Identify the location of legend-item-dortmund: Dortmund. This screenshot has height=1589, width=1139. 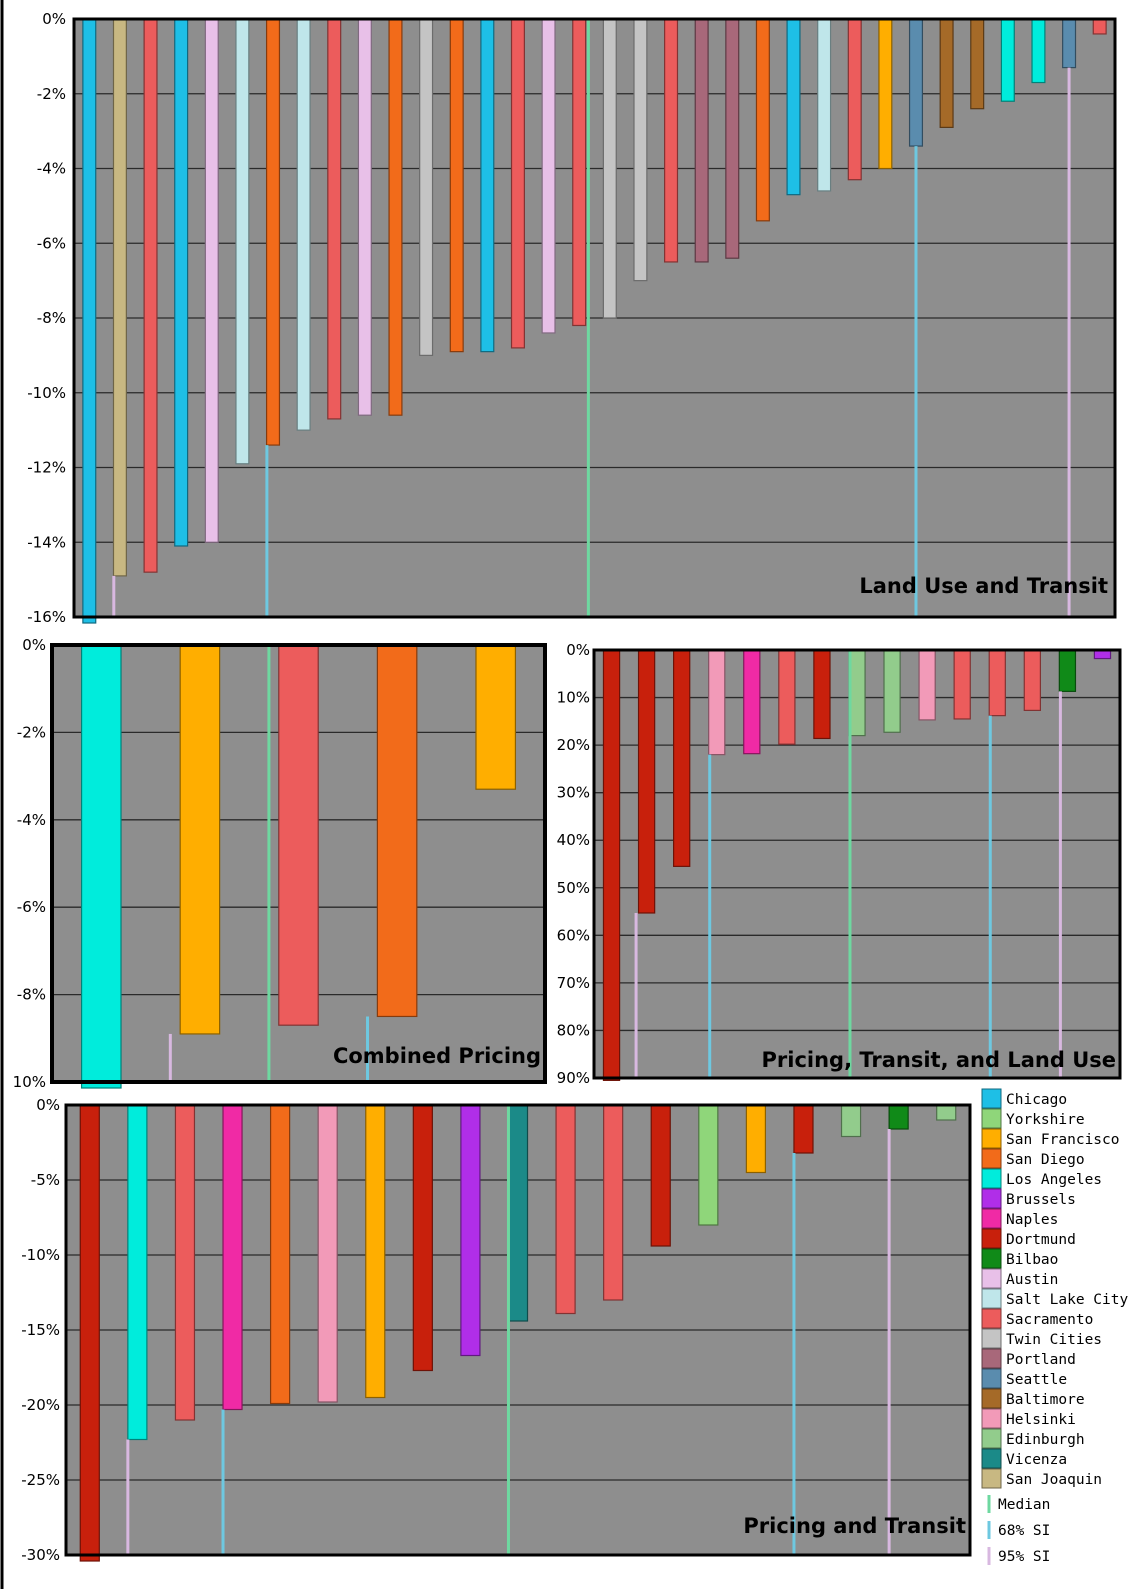
(1041, 1240).